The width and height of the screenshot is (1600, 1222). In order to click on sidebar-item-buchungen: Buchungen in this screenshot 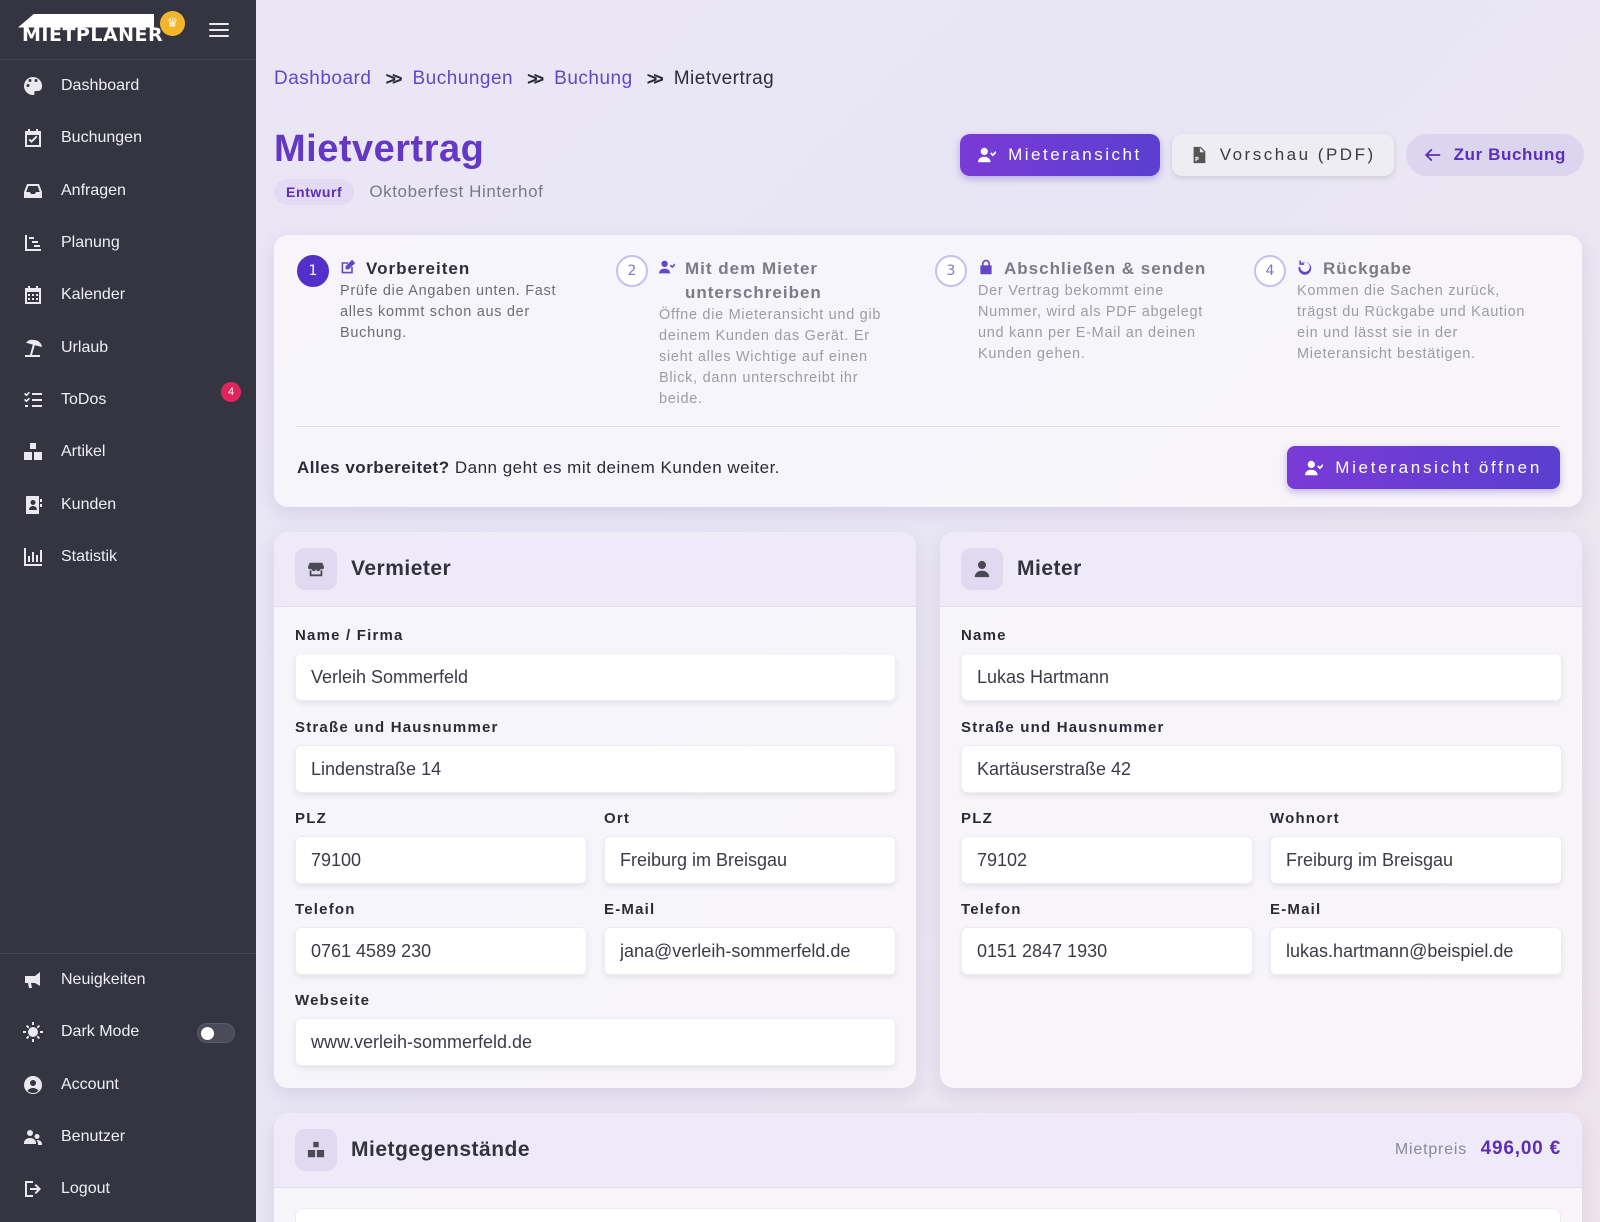, I will do `click(128, 138)`.